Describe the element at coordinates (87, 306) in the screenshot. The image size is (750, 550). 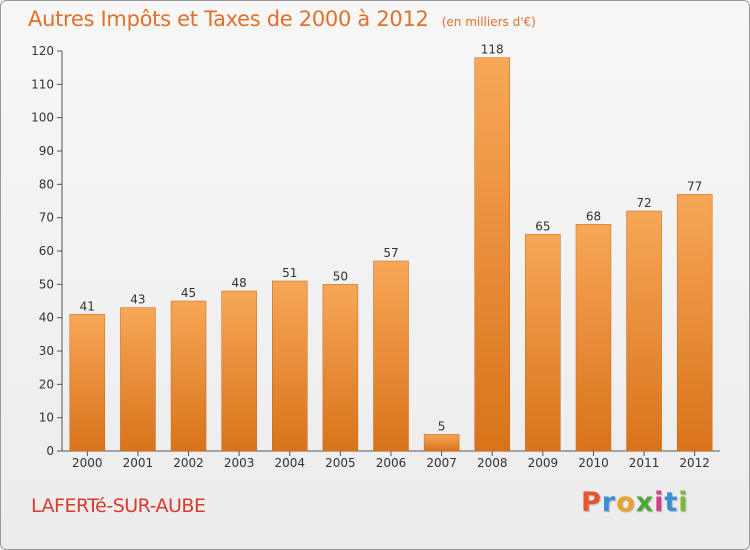
I see `bar-value-label: 41` at that location.